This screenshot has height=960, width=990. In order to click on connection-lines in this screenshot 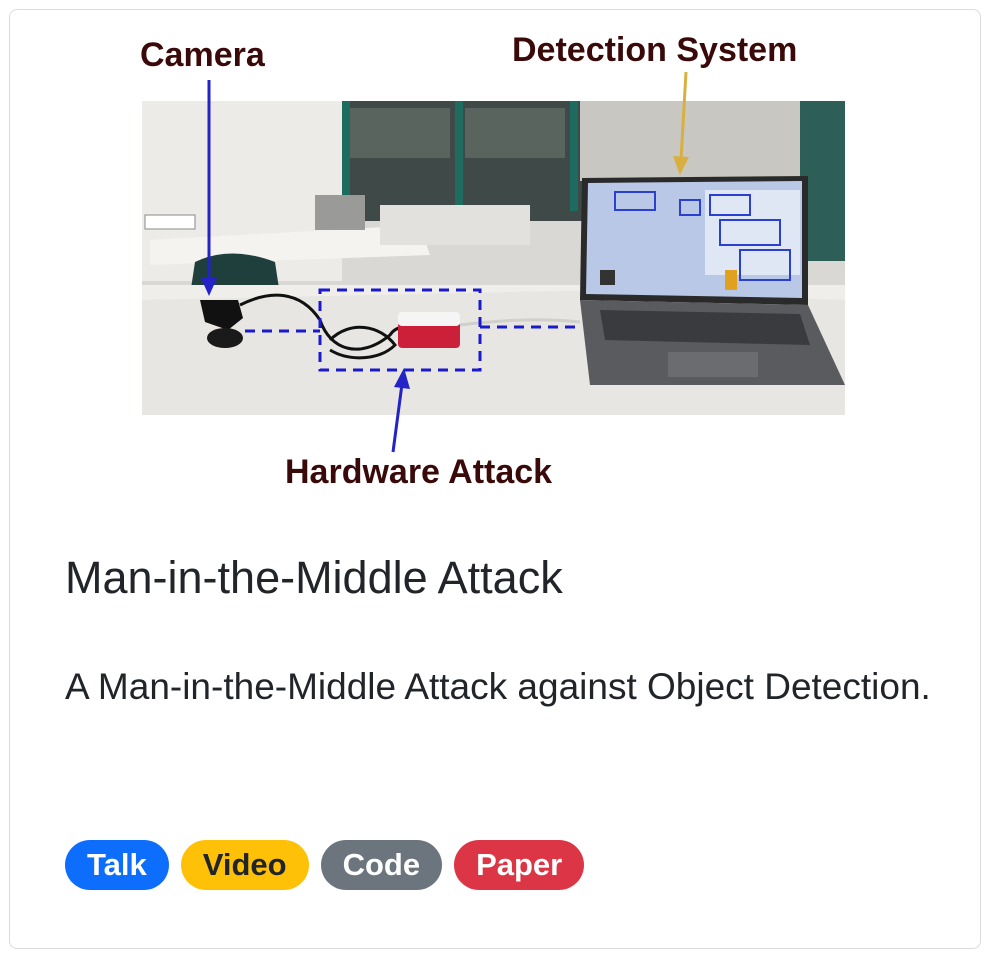, I will do `click(411, 330)`.